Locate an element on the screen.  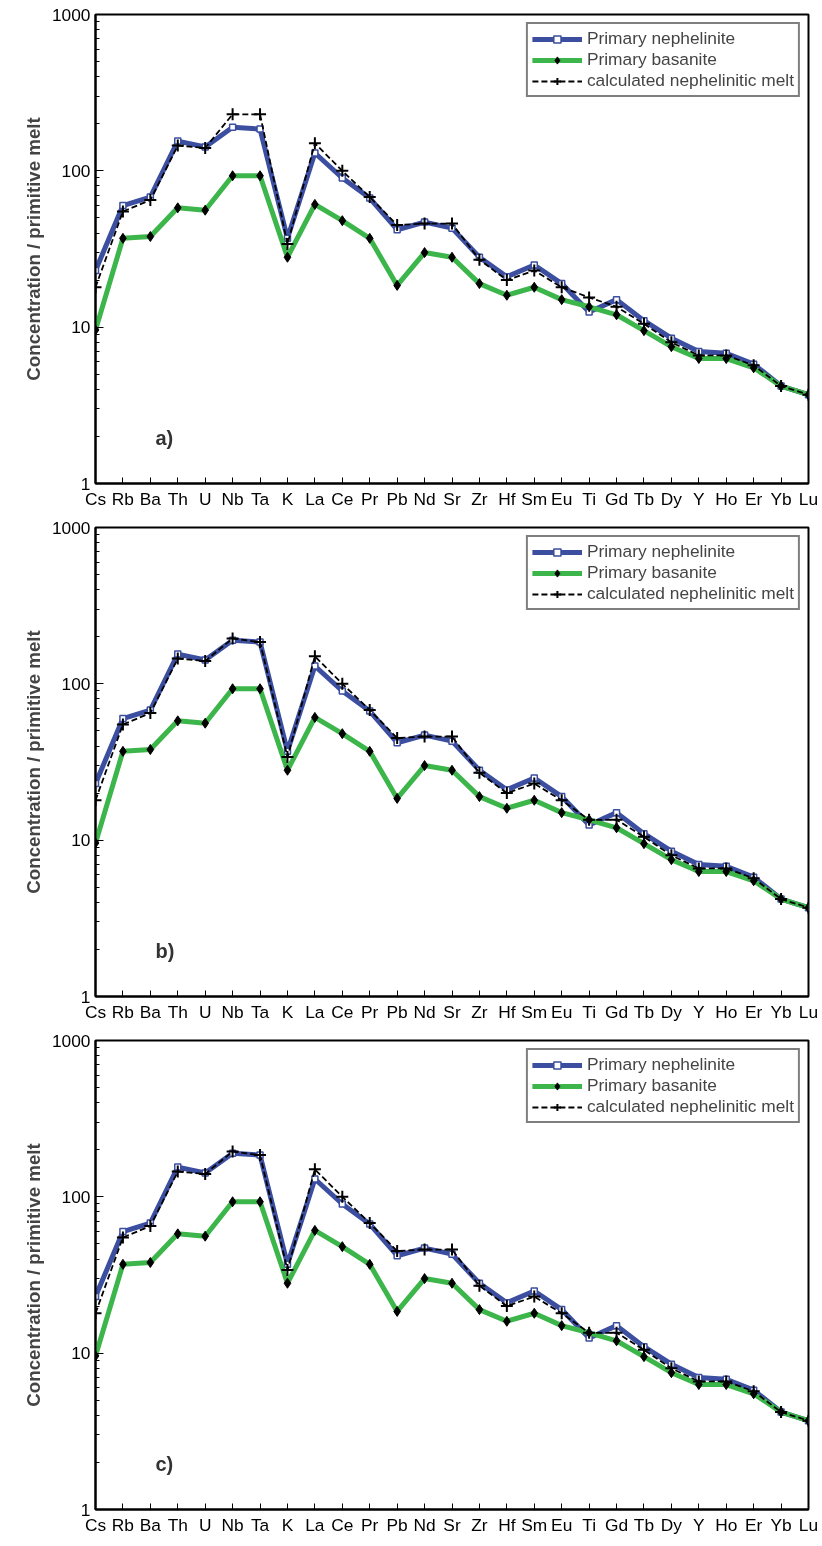
annotation: c) is located at coordinates (164, 1463).